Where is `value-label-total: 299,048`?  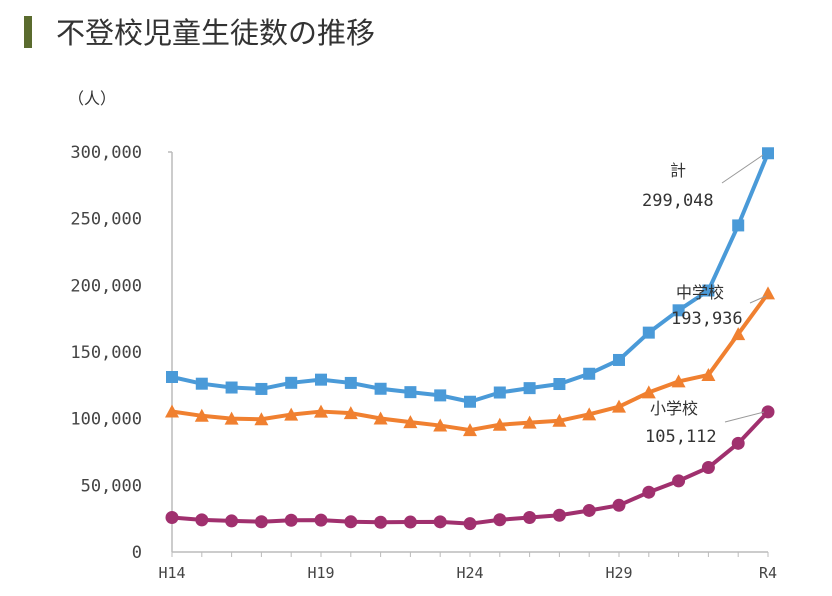 value-label-total: 299,048 is located at coordinates (678, 201).